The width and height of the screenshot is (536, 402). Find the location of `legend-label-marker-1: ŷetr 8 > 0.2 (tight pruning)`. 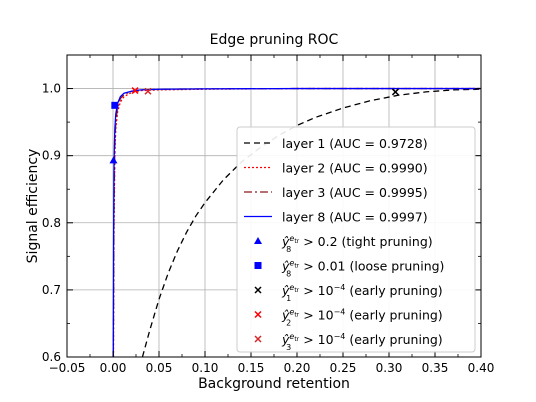

legend-label-marker-1: ŷetr 8 > 0.2 (tight pruning) is located at coordinates (357, 244).